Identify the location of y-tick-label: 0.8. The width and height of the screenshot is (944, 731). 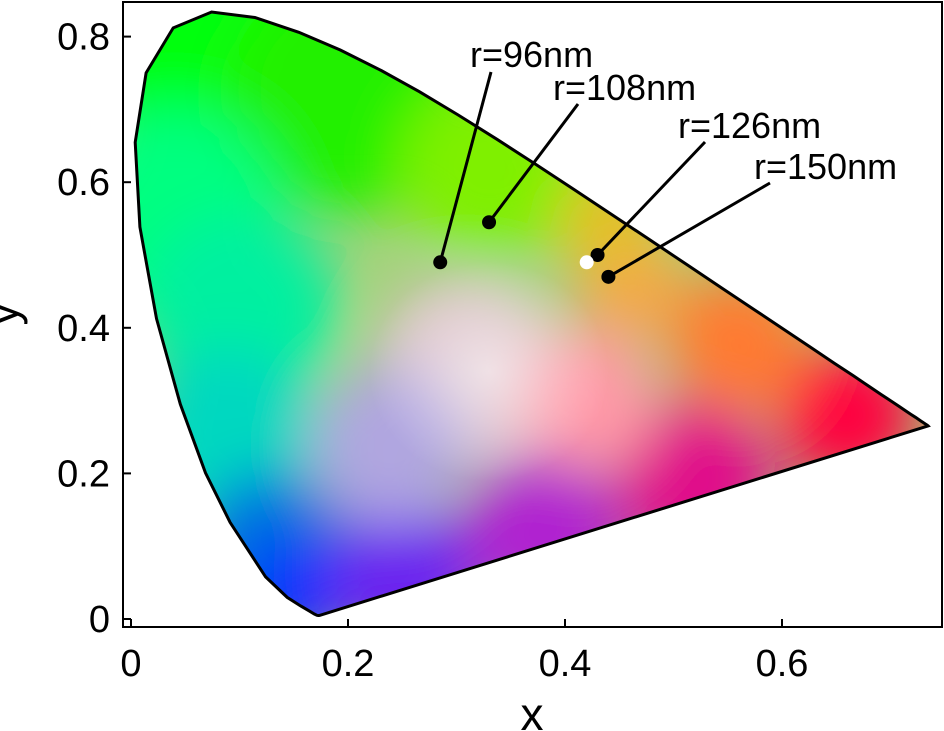
(83, 38).